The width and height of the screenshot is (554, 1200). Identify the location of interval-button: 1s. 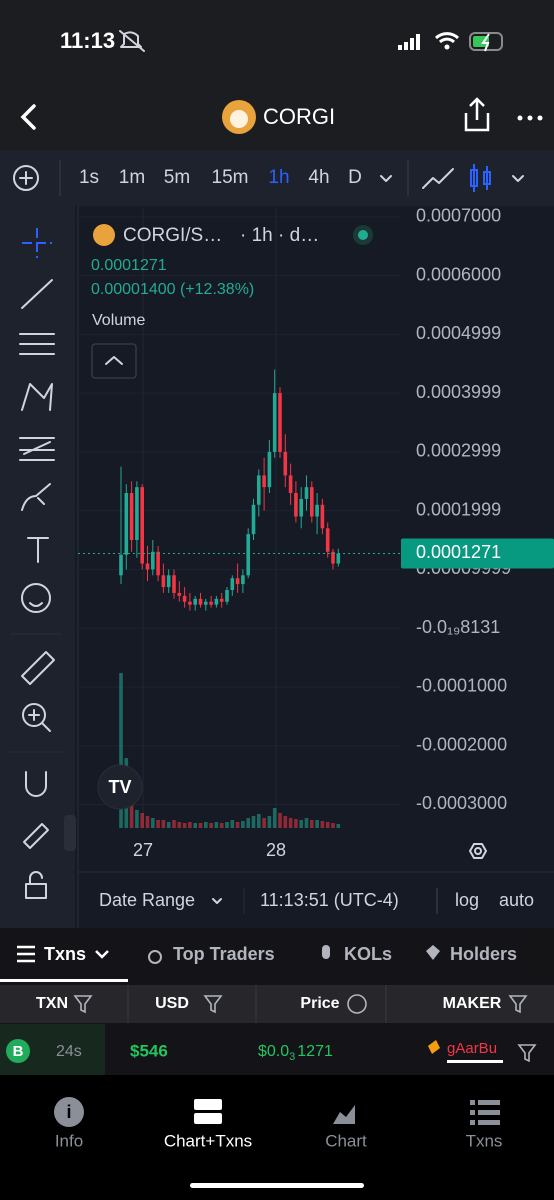
(89, 177).